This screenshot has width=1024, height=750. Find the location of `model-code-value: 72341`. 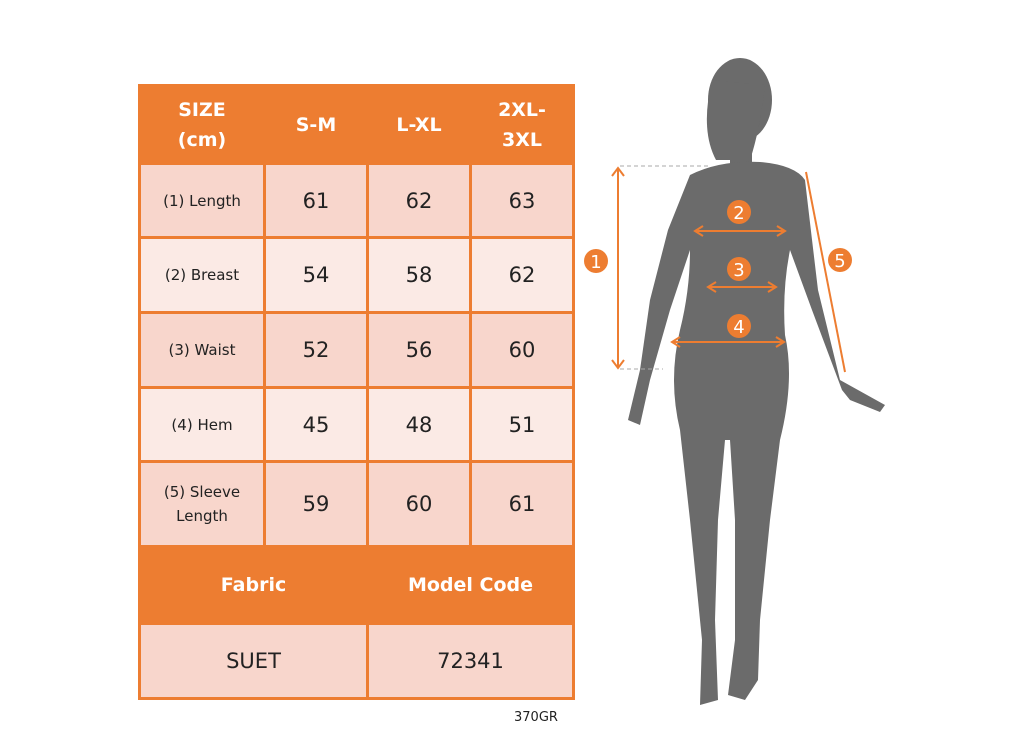

model-code-value: 72341 is located at coordinates (470, 661).